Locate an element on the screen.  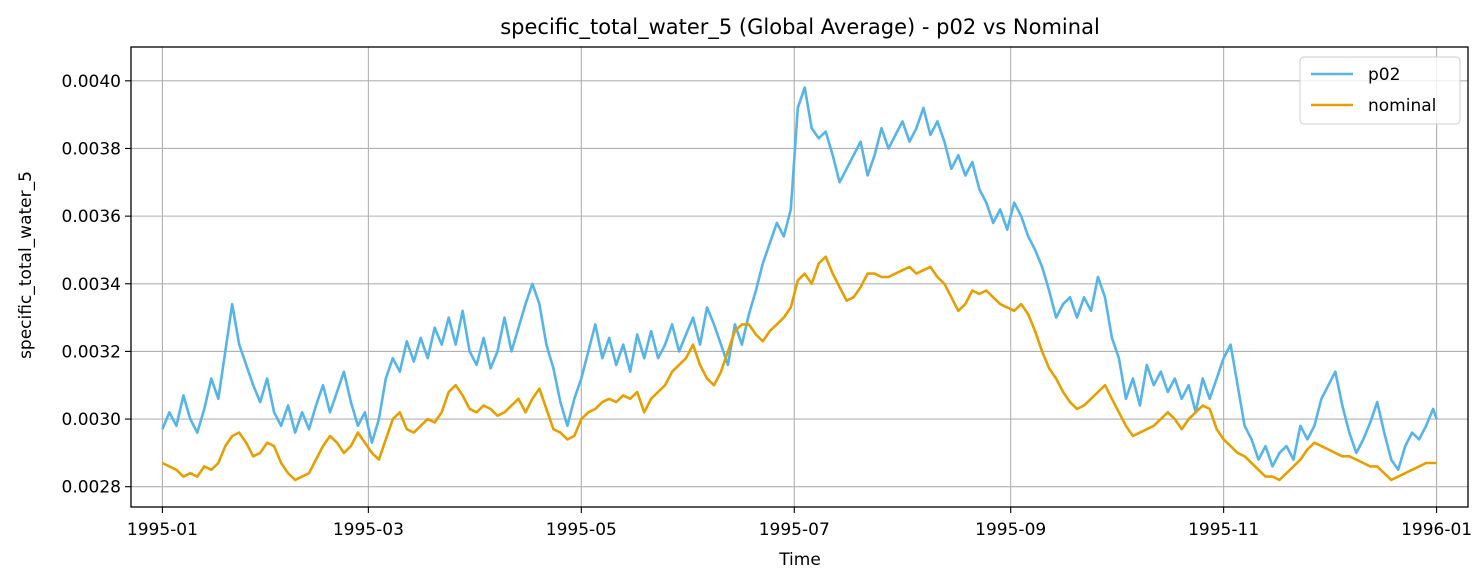
legend-label-nominal: nominal is located at coordinates (1402, 106).